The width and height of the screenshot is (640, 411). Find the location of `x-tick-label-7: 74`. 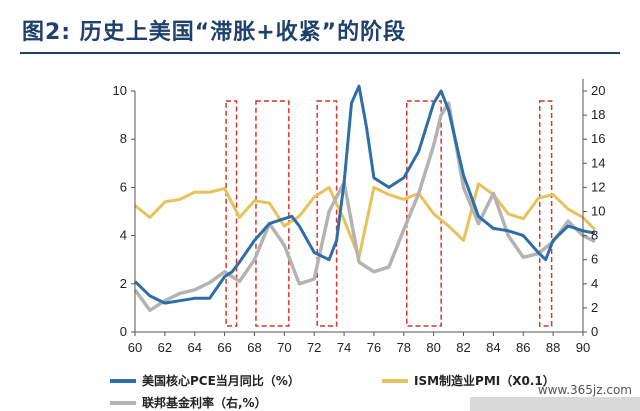

x-tick-label-7: 74 is located at coordinates (344, 347).